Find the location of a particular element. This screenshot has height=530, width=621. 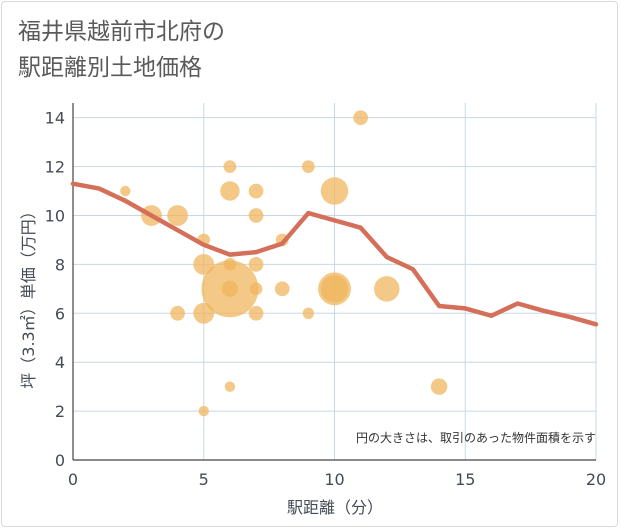

y-tick-label: 10 is located at coordinates (55, 215).